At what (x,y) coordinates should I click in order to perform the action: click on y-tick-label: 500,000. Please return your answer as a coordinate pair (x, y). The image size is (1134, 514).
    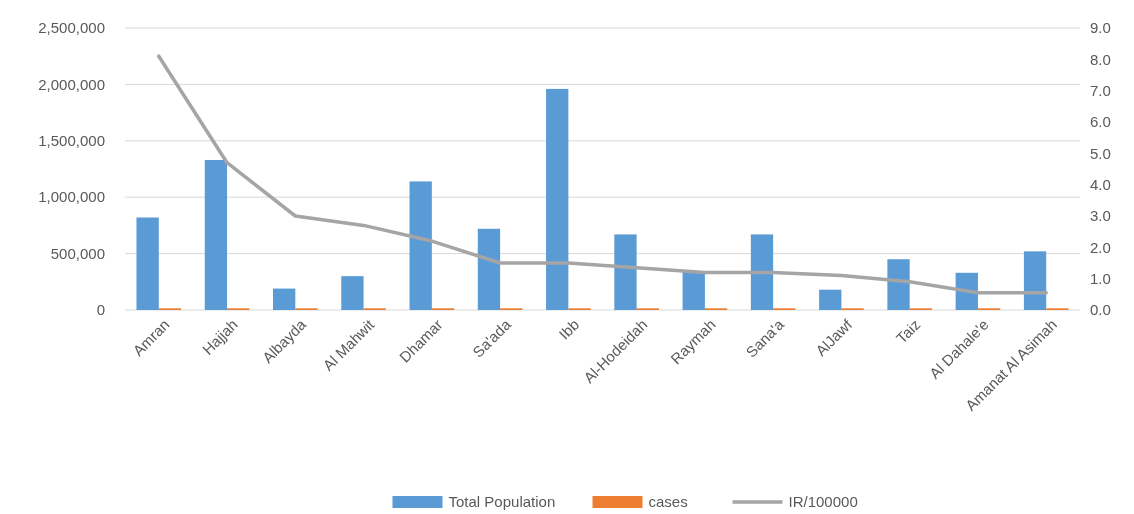
    Looking at the image, I should click on (77, 253).